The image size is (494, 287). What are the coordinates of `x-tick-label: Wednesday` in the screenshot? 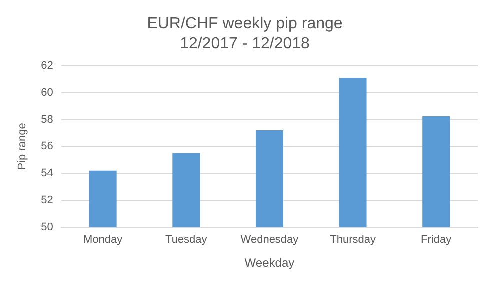 It's located at (270, 240).